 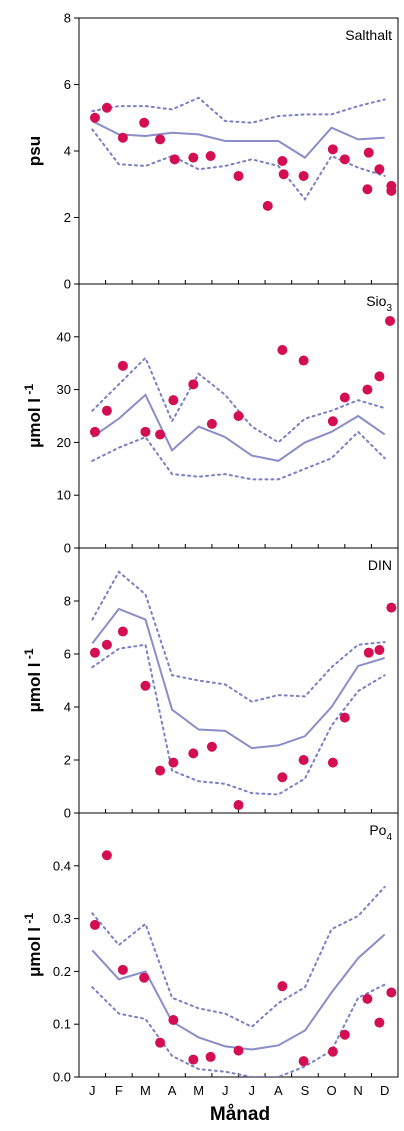 What do you see at coordinates (64, 495) in the screenshot?
I see `y-tick-label: 10` at bounding box center [64, 495].